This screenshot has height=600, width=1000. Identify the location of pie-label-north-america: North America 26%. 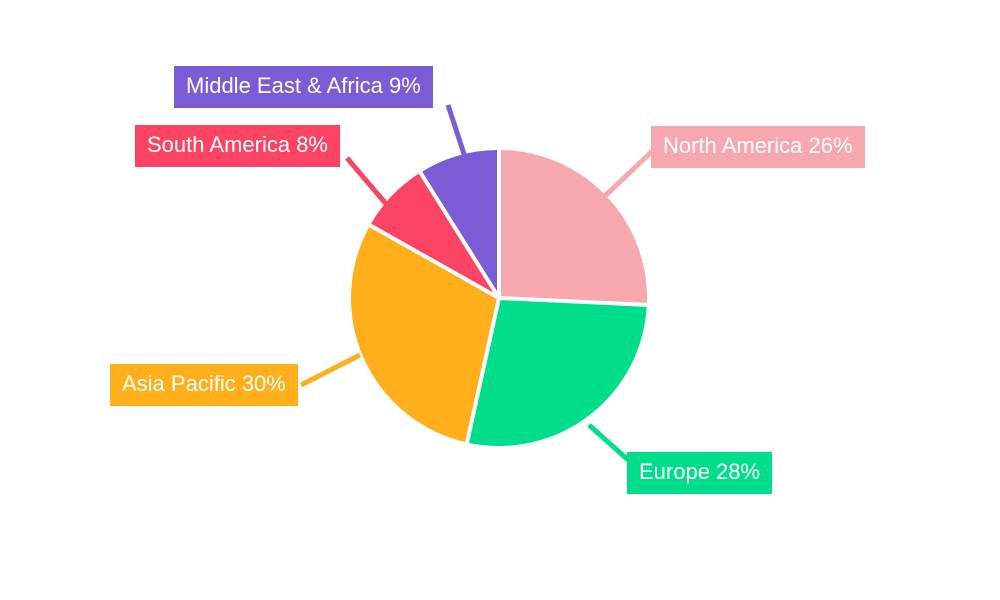
(758, 147).